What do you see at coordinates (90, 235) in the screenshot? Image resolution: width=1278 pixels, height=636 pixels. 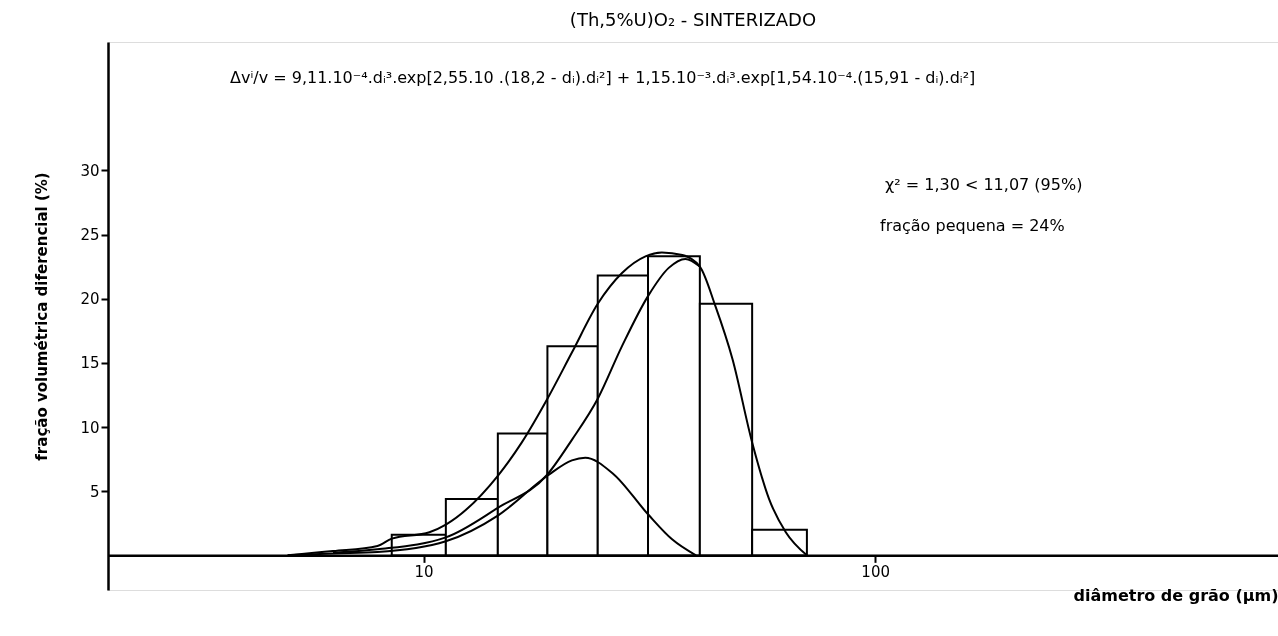 I see `y-tick-label: 25` at bounding box center [90, 235].